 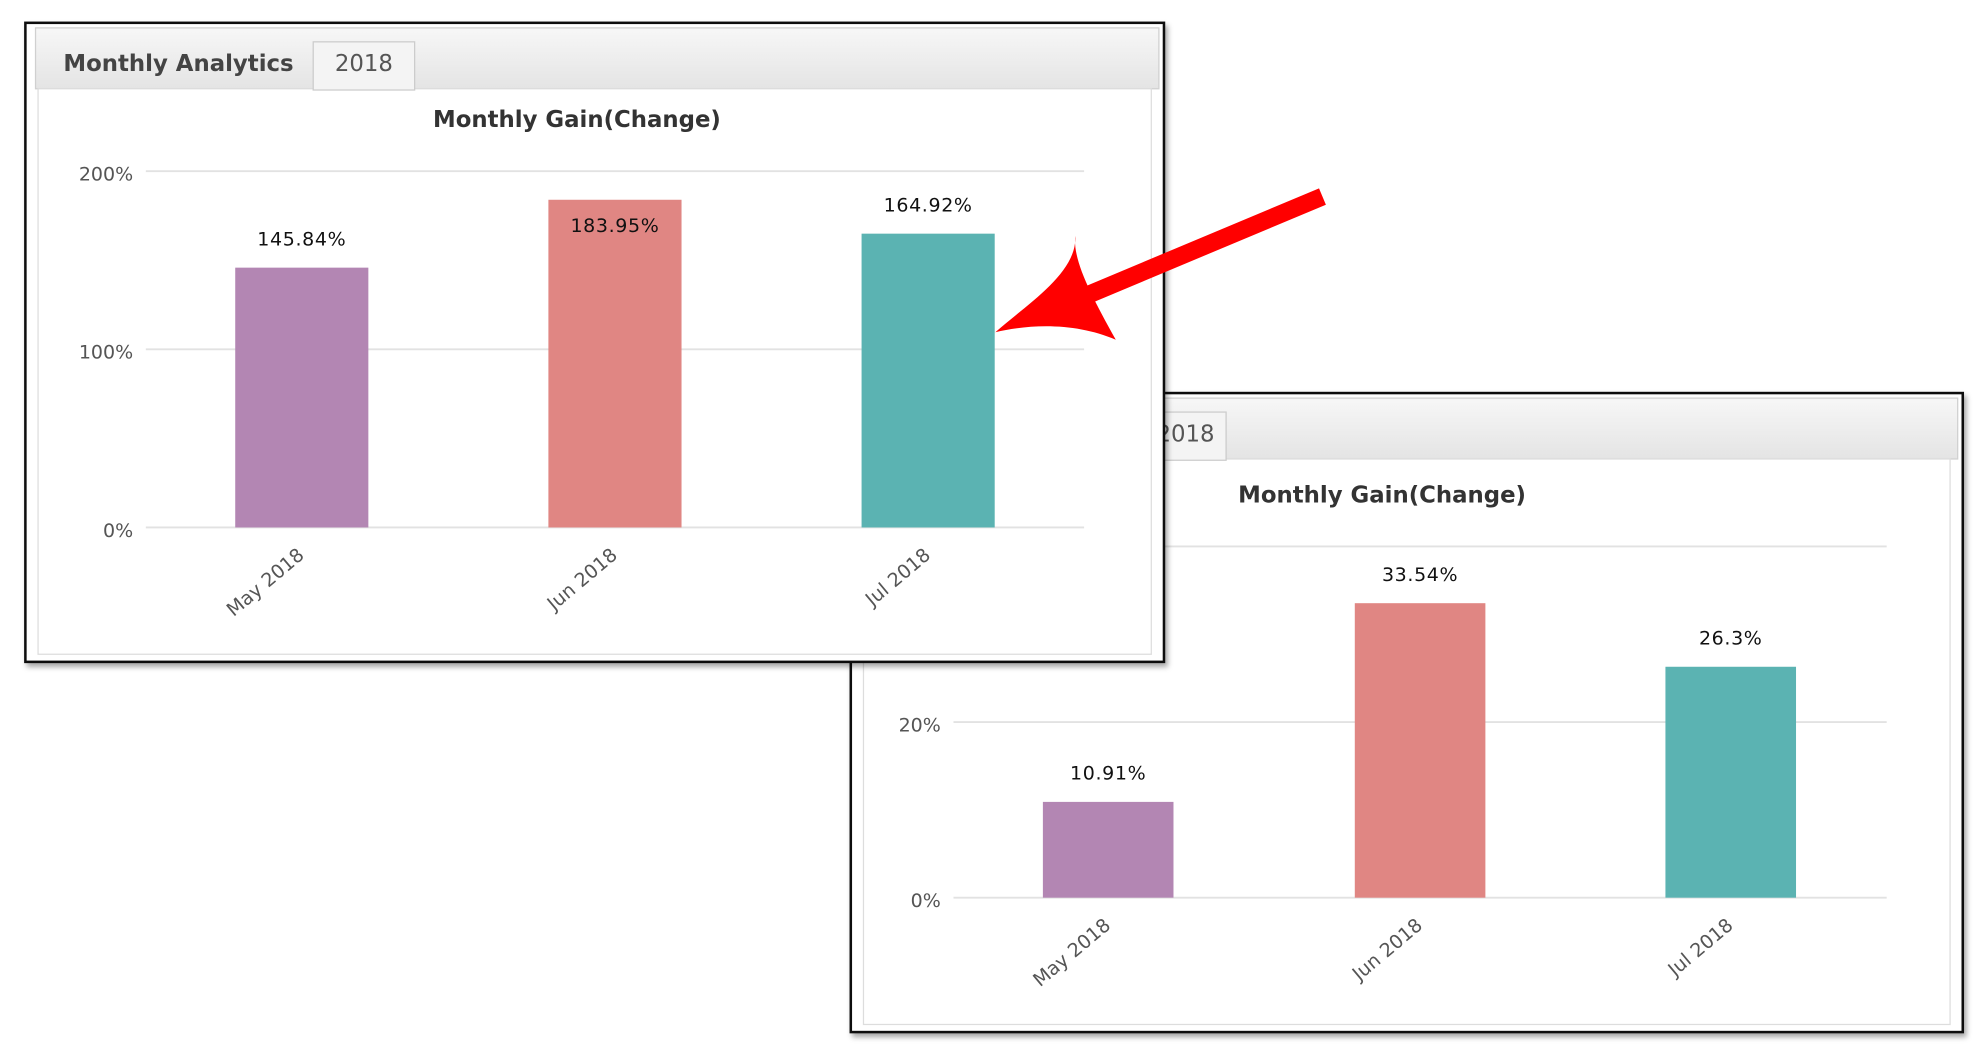 I want to click on tab, so click(x=364, y=66).